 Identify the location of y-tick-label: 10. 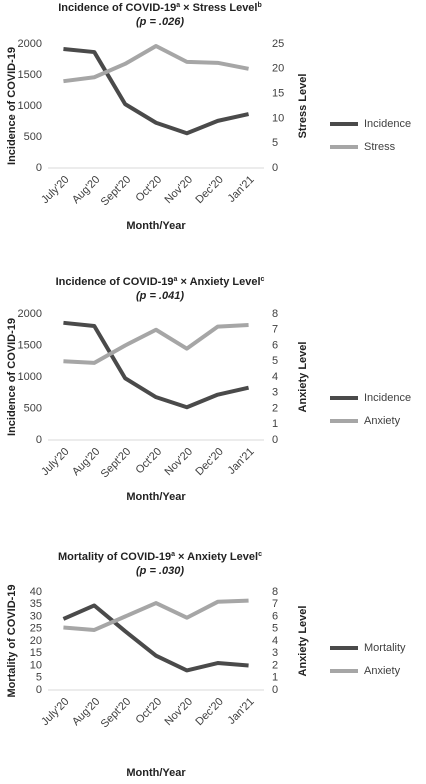
(36, 665).